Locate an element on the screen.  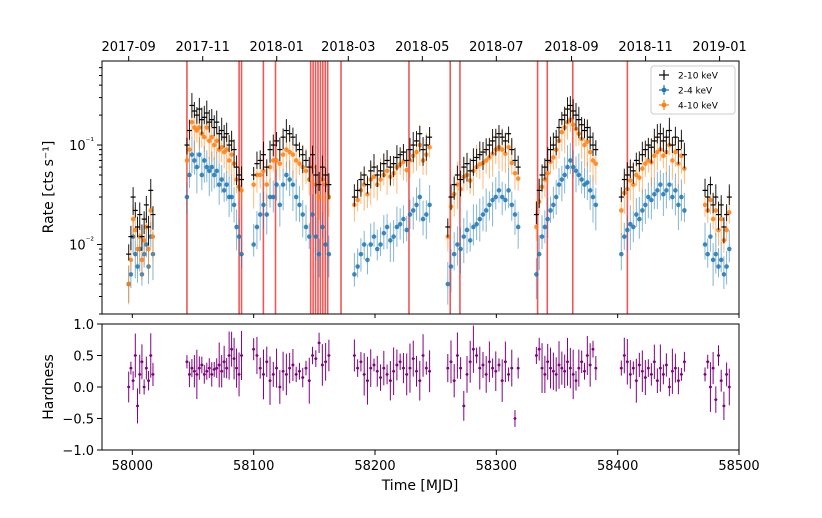
legend-box is located at coordinates (693, 90).